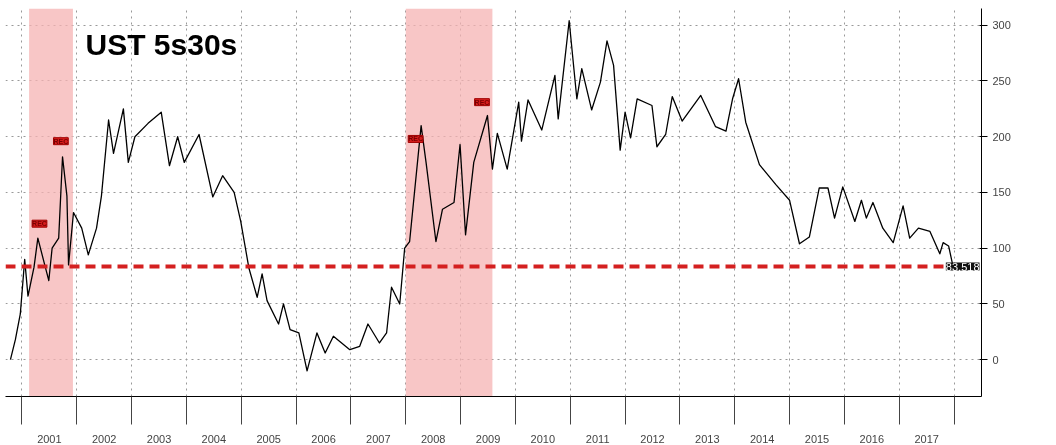  Describe the element at coordinates (214, 438) in the screenshot. I see `x-tick-label: 2004` at that location.